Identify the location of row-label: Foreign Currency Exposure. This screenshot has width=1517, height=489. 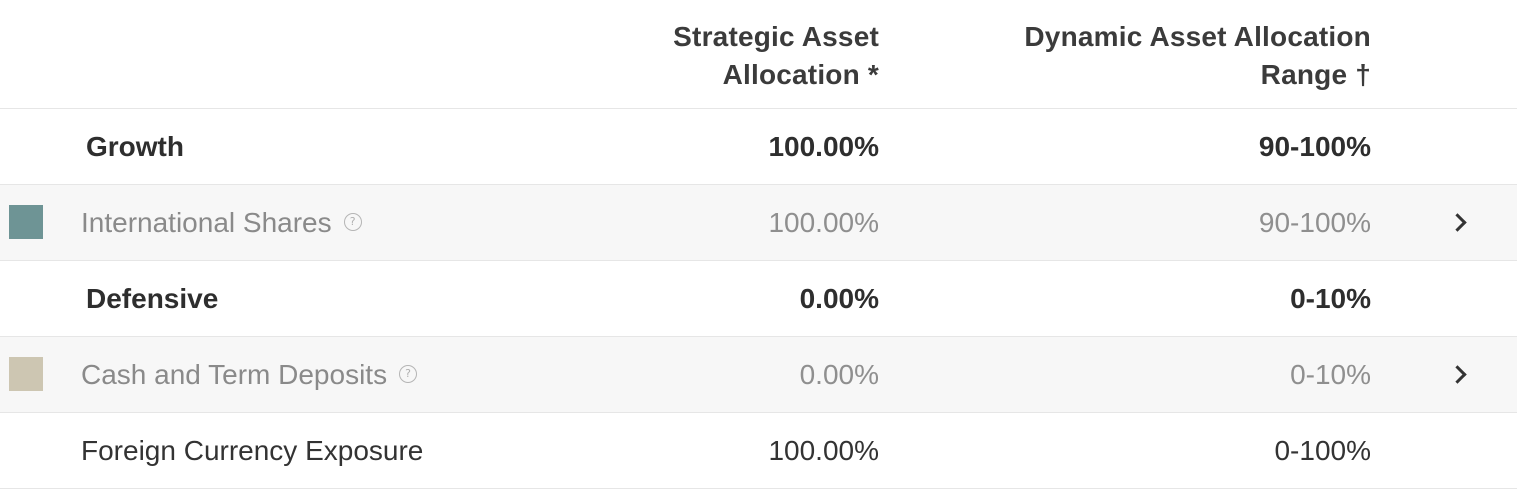
(252, 450).